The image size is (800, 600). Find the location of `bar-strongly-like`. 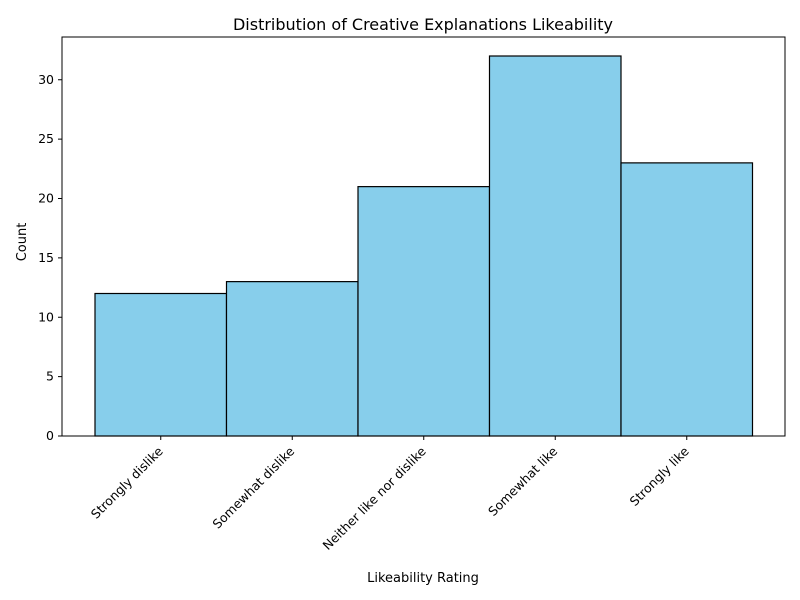

bar-strongly-like is located at coordinates (687, 299).